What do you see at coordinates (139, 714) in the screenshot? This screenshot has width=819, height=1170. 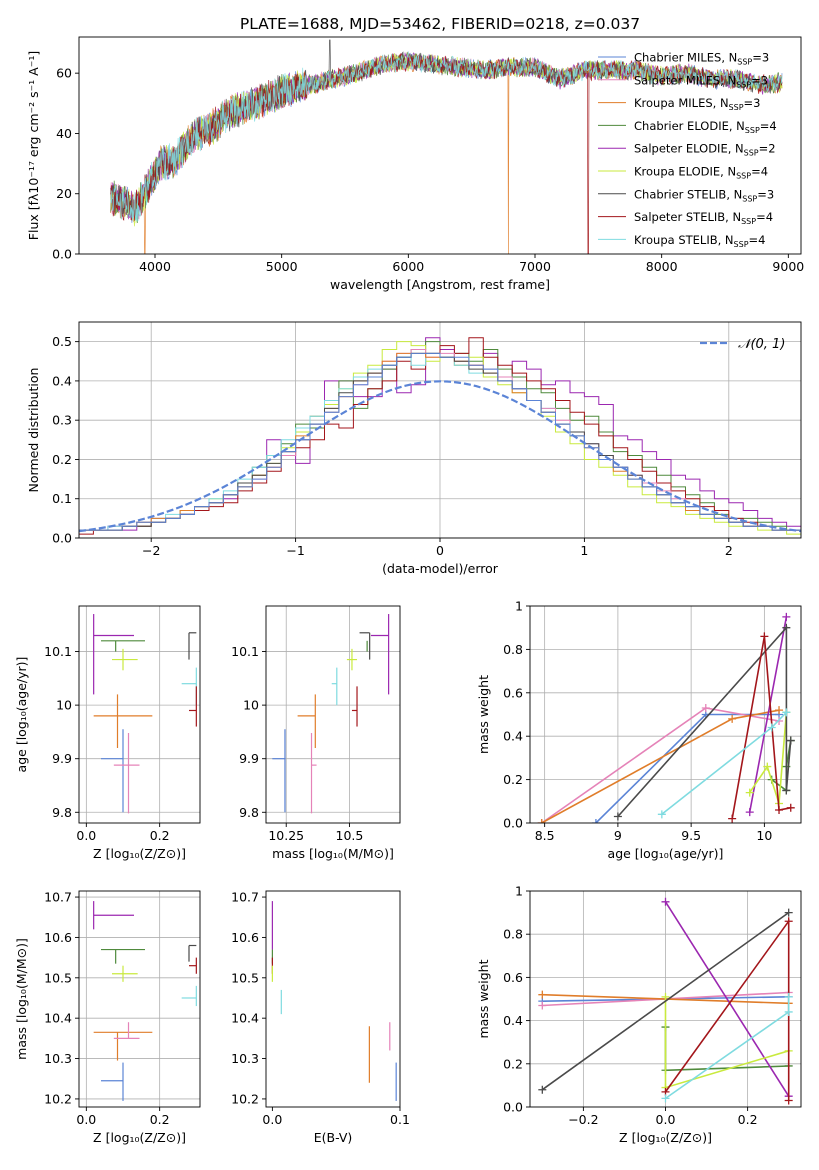 I see `plot-area-age-vs-z` at bounding box center [139, 714].